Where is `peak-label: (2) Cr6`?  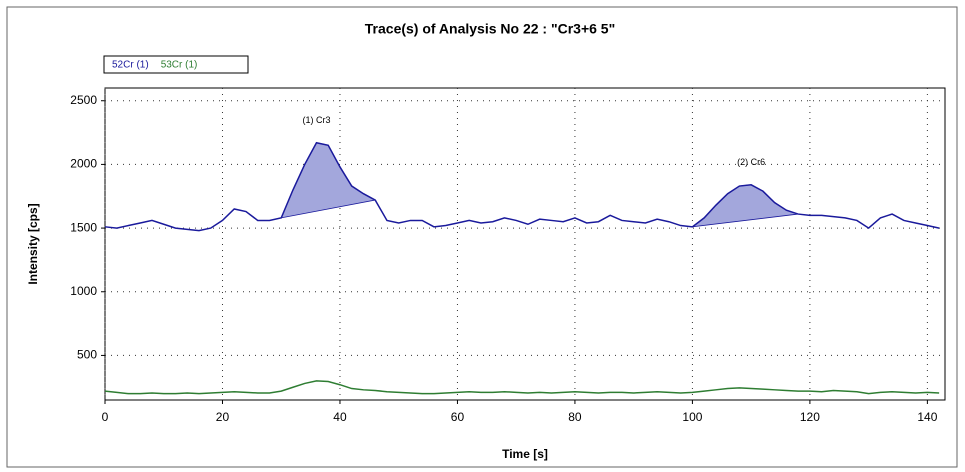
peak-label: (2) Cr6 is located at coordinates (751, 162).